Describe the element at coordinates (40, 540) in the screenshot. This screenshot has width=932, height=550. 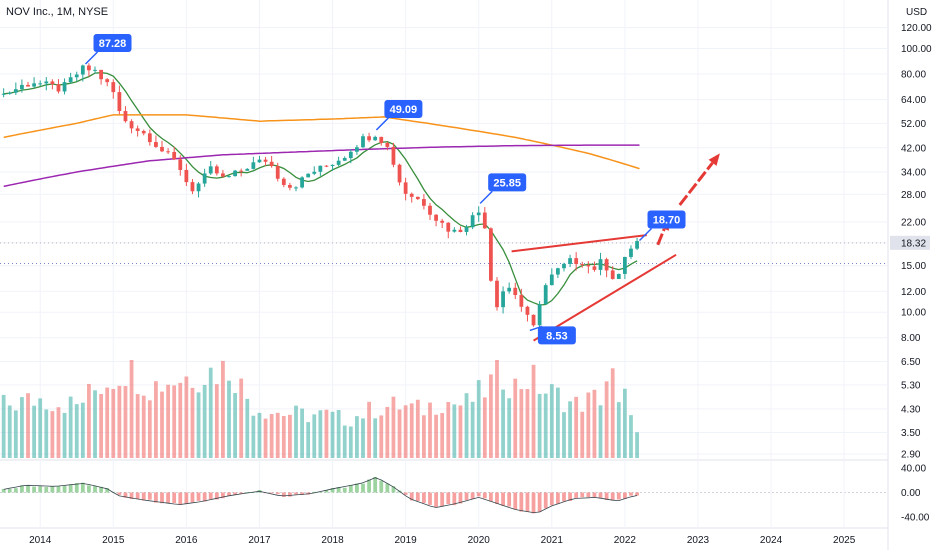
I see `time-tick-label: 2014` at that location.